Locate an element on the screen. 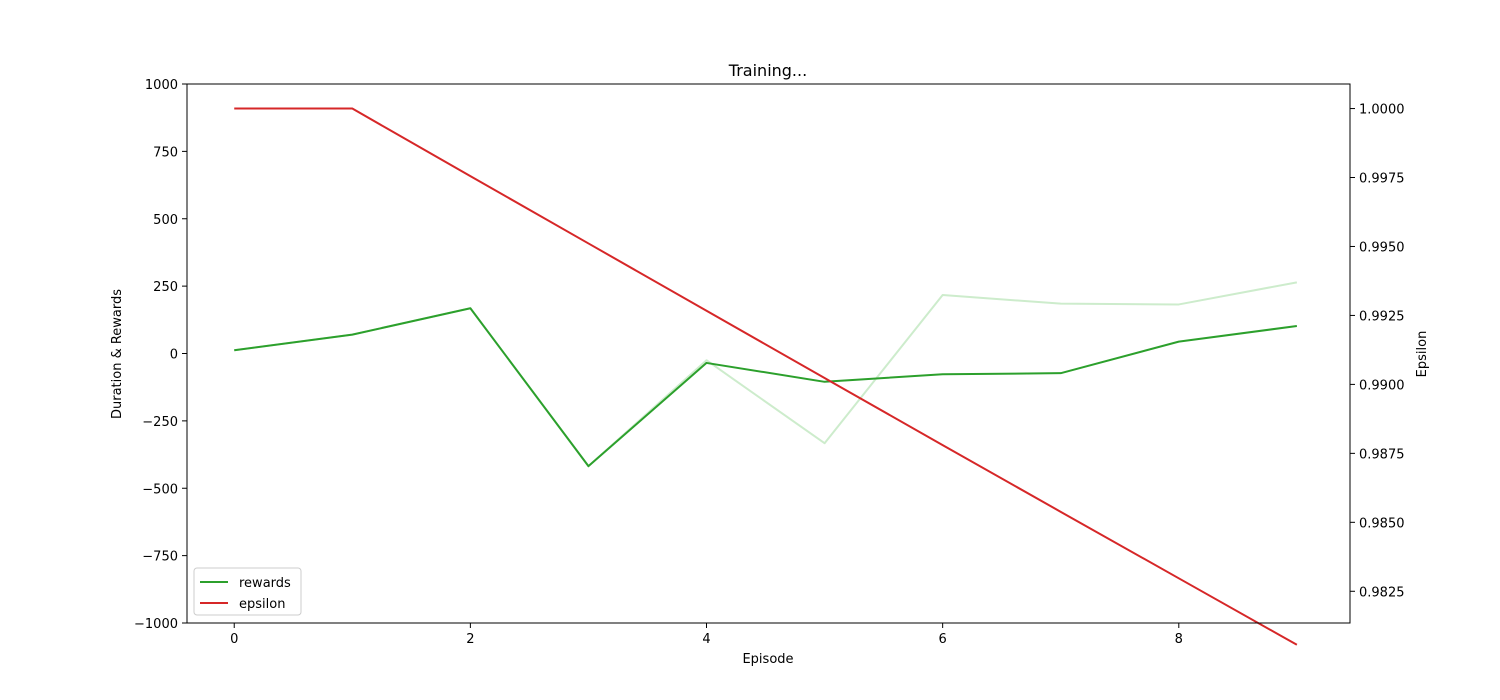 This screenshot has height=700, width=1500. y-axis-label: Duration & Rewards is located at coordinates (117, 354).